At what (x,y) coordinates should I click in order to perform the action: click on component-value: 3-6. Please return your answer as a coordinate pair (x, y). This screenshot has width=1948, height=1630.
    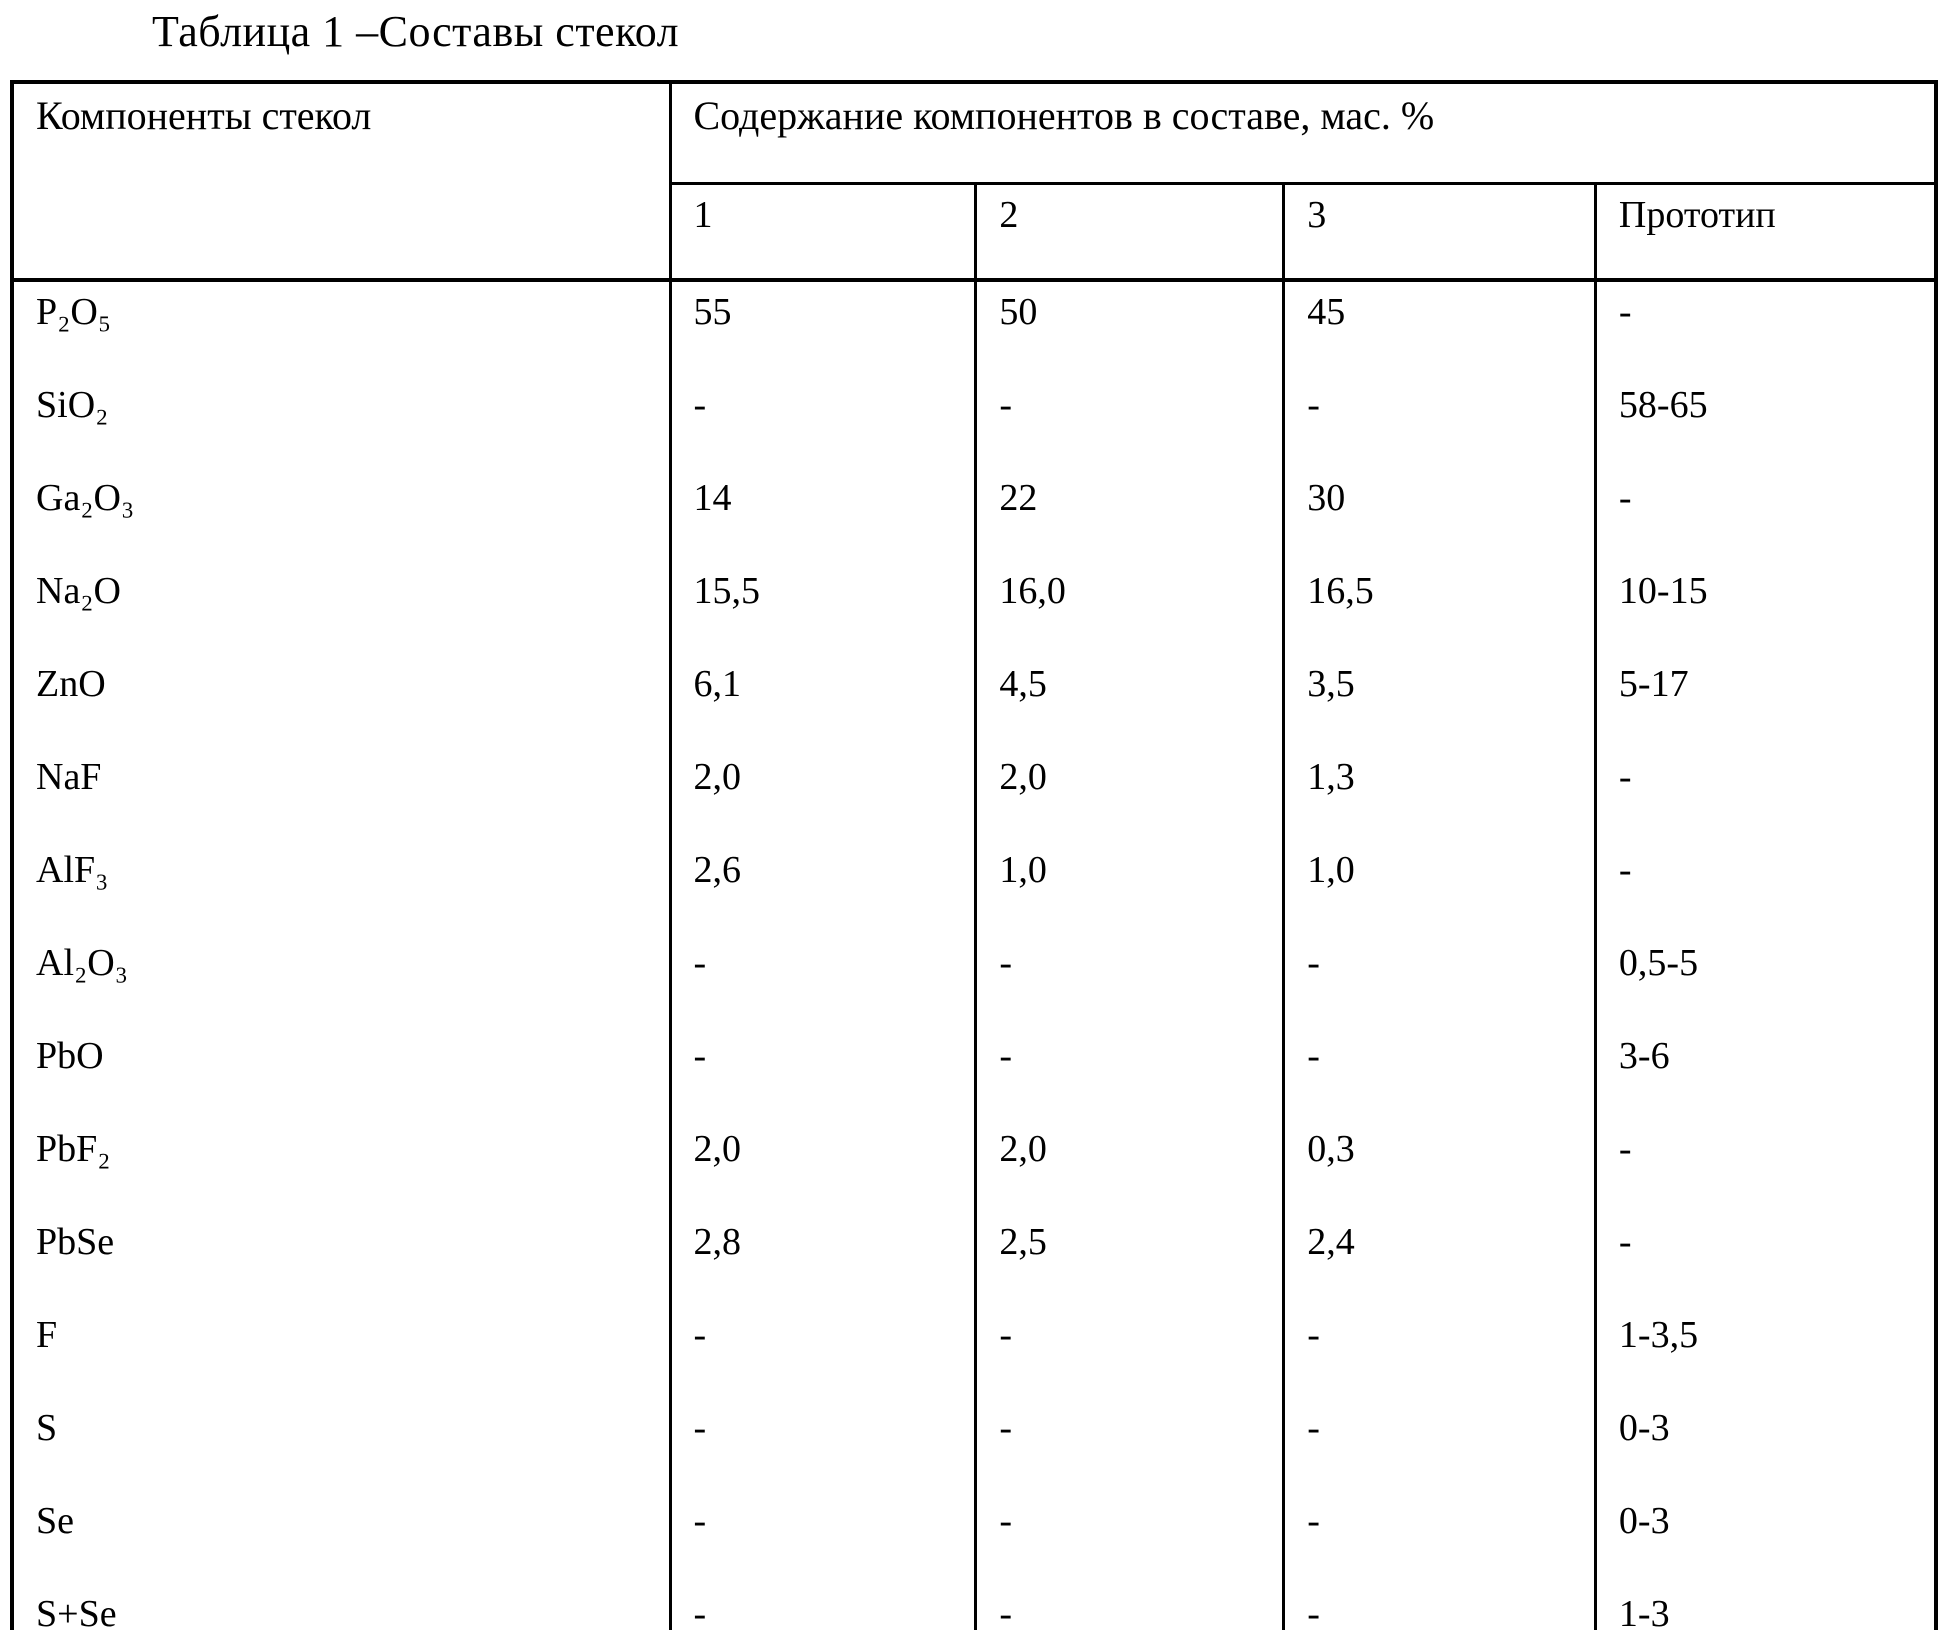
    Looking at the image, I should click on (1764, 1072).